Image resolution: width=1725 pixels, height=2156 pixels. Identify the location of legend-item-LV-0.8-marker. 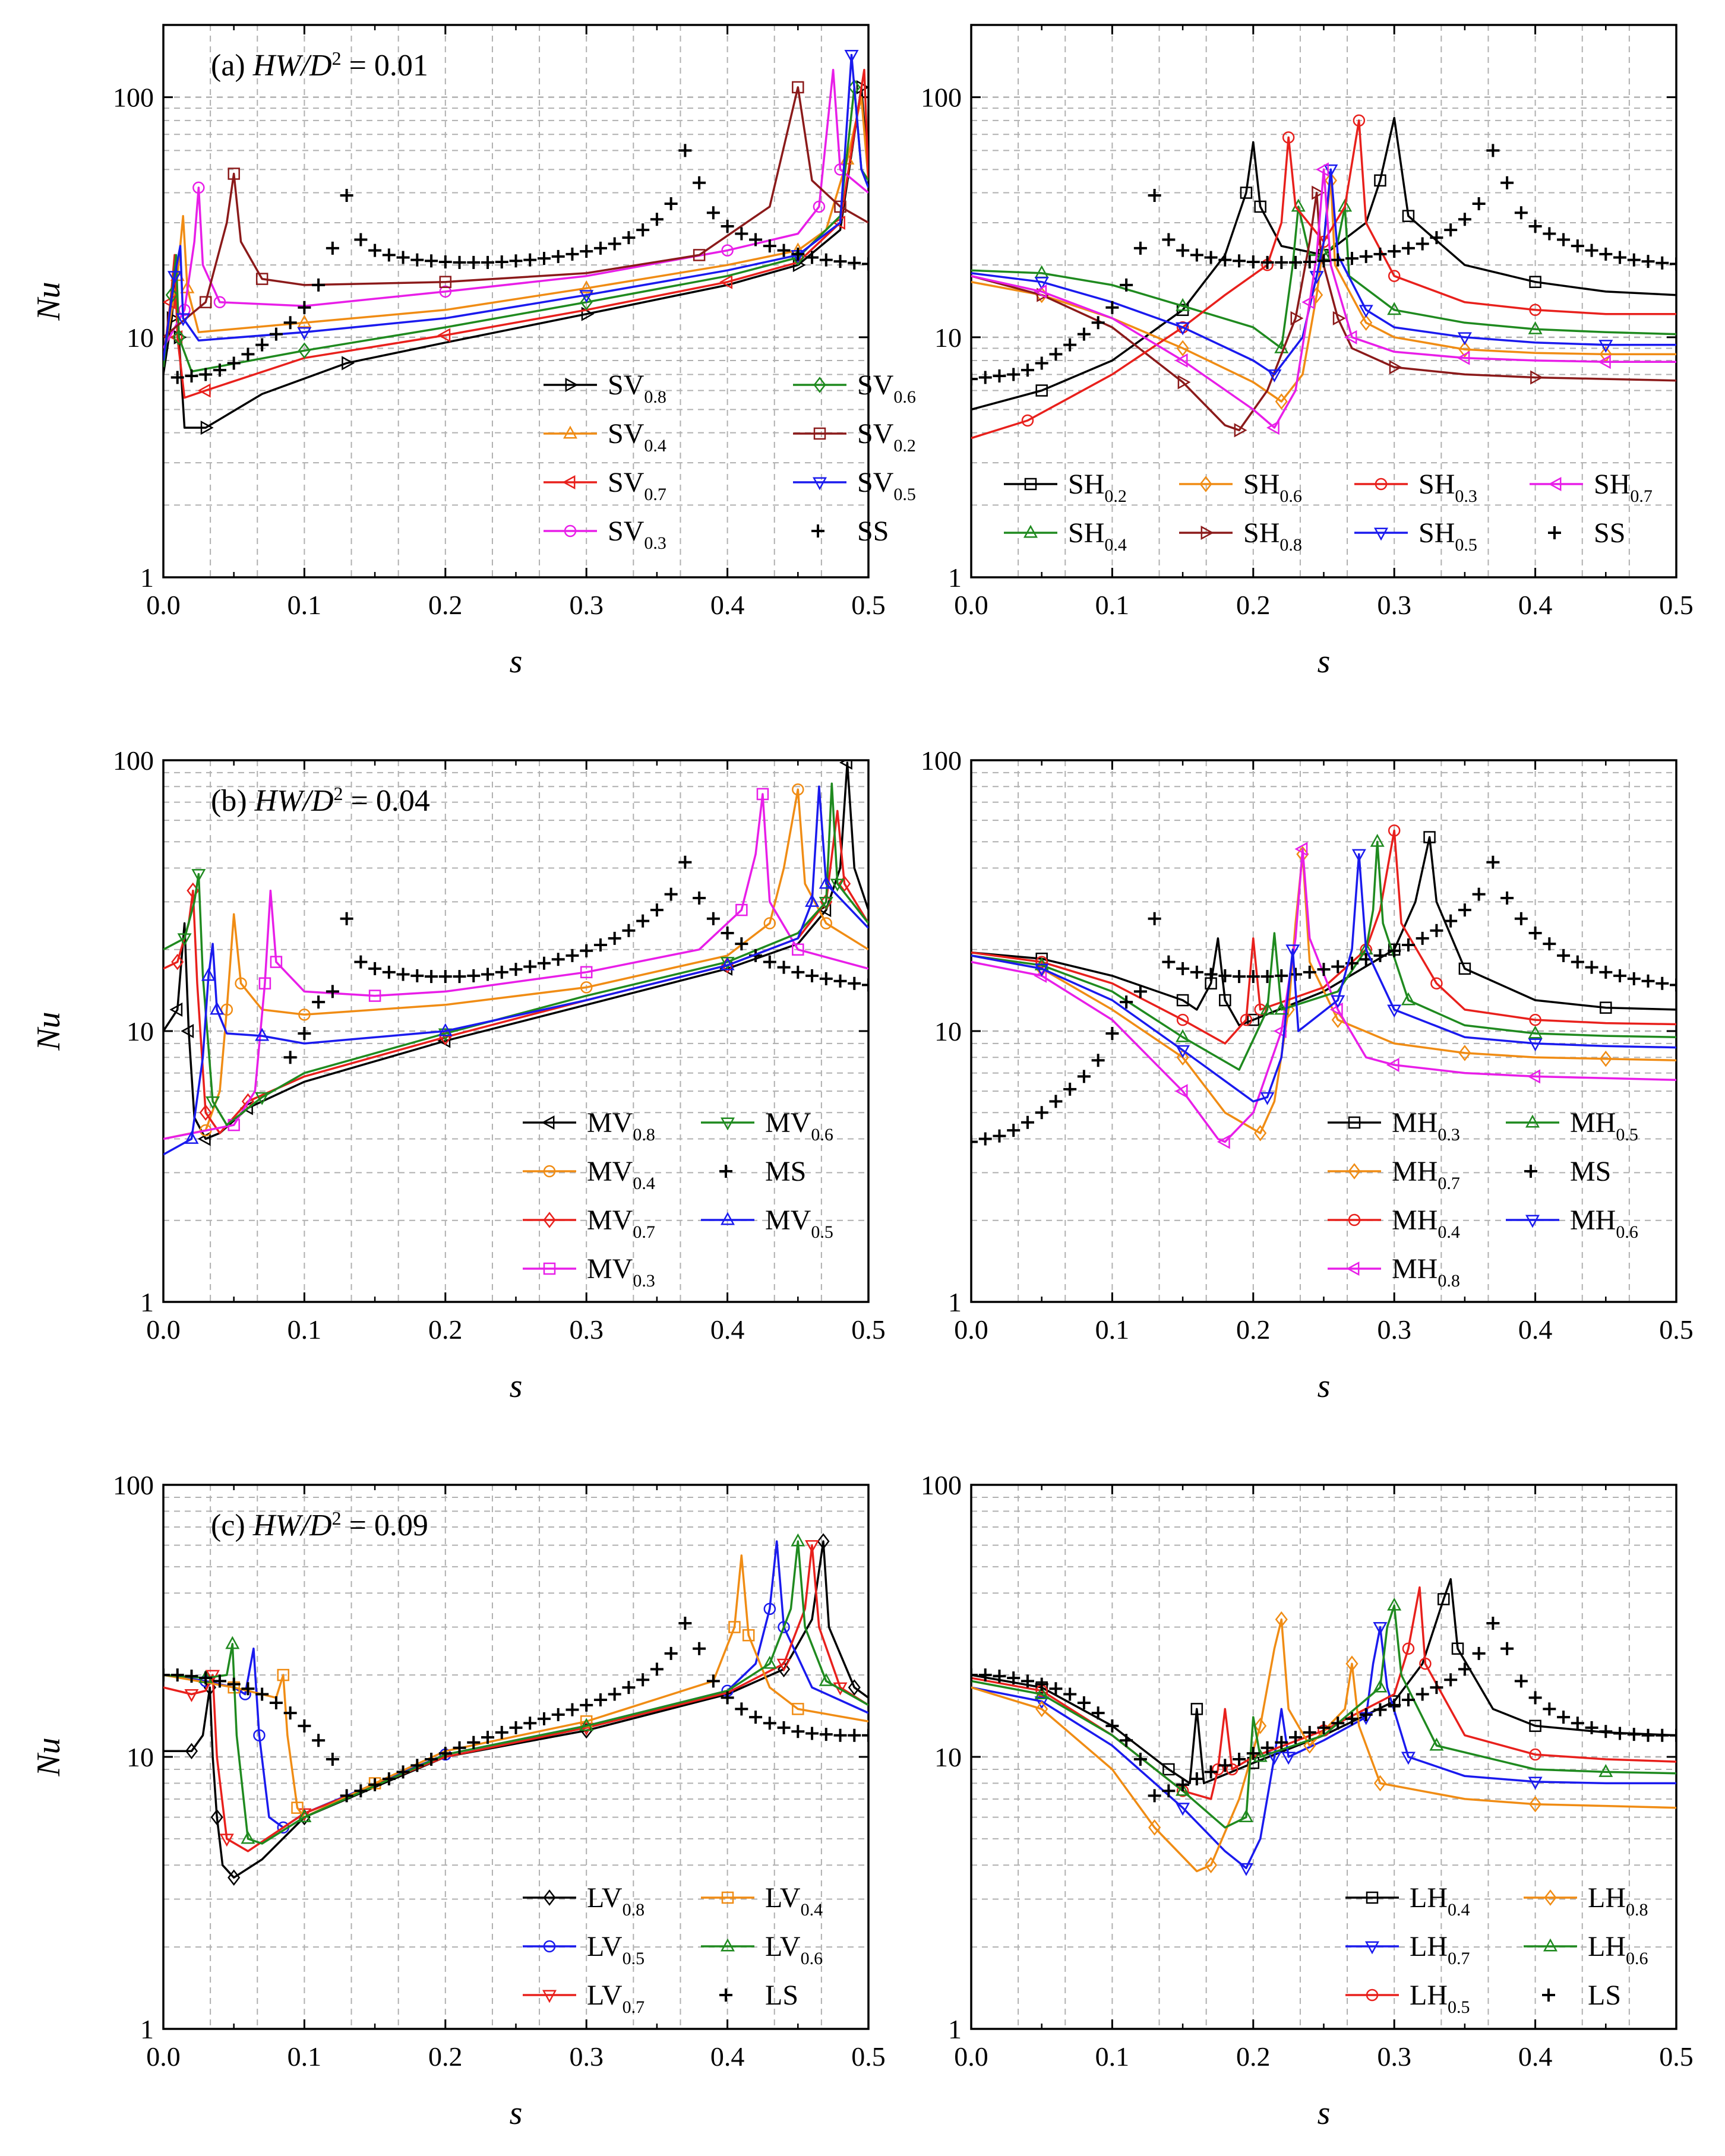
(550, 1897).